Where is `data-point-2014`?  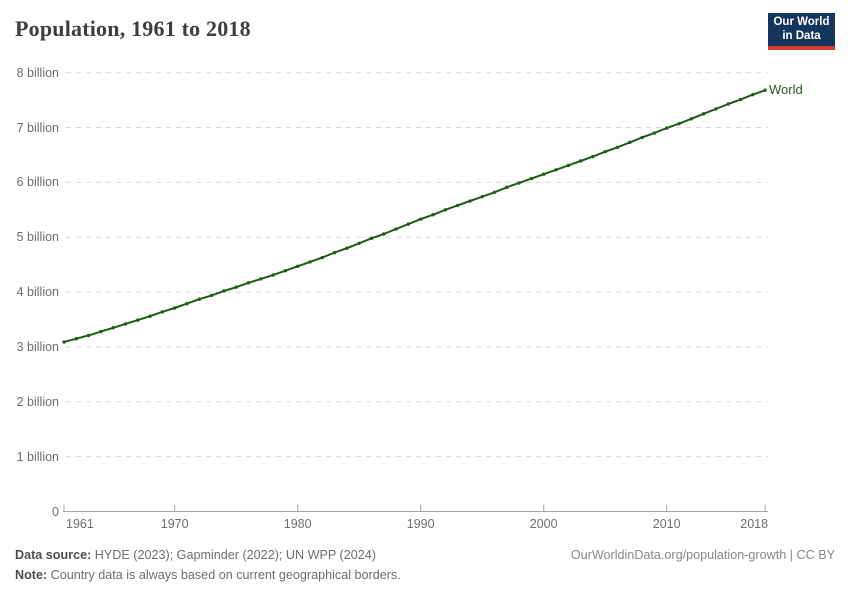
data-point-2014 is located at coordinates (716, 109).